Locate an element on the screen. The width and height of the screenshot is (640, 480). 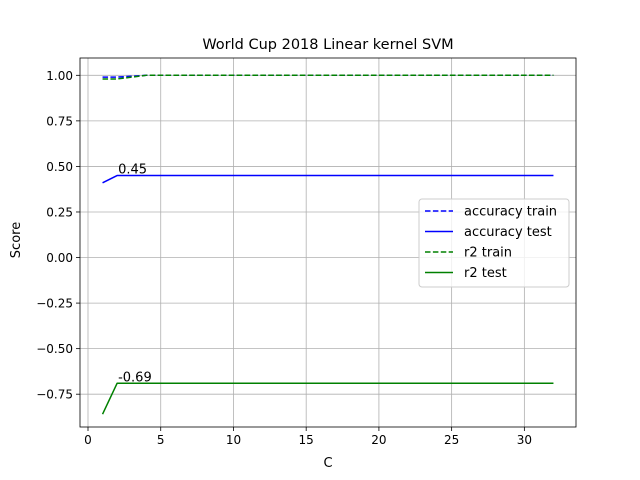
x-tick-label: 0 is located at coordinates (88, 440).